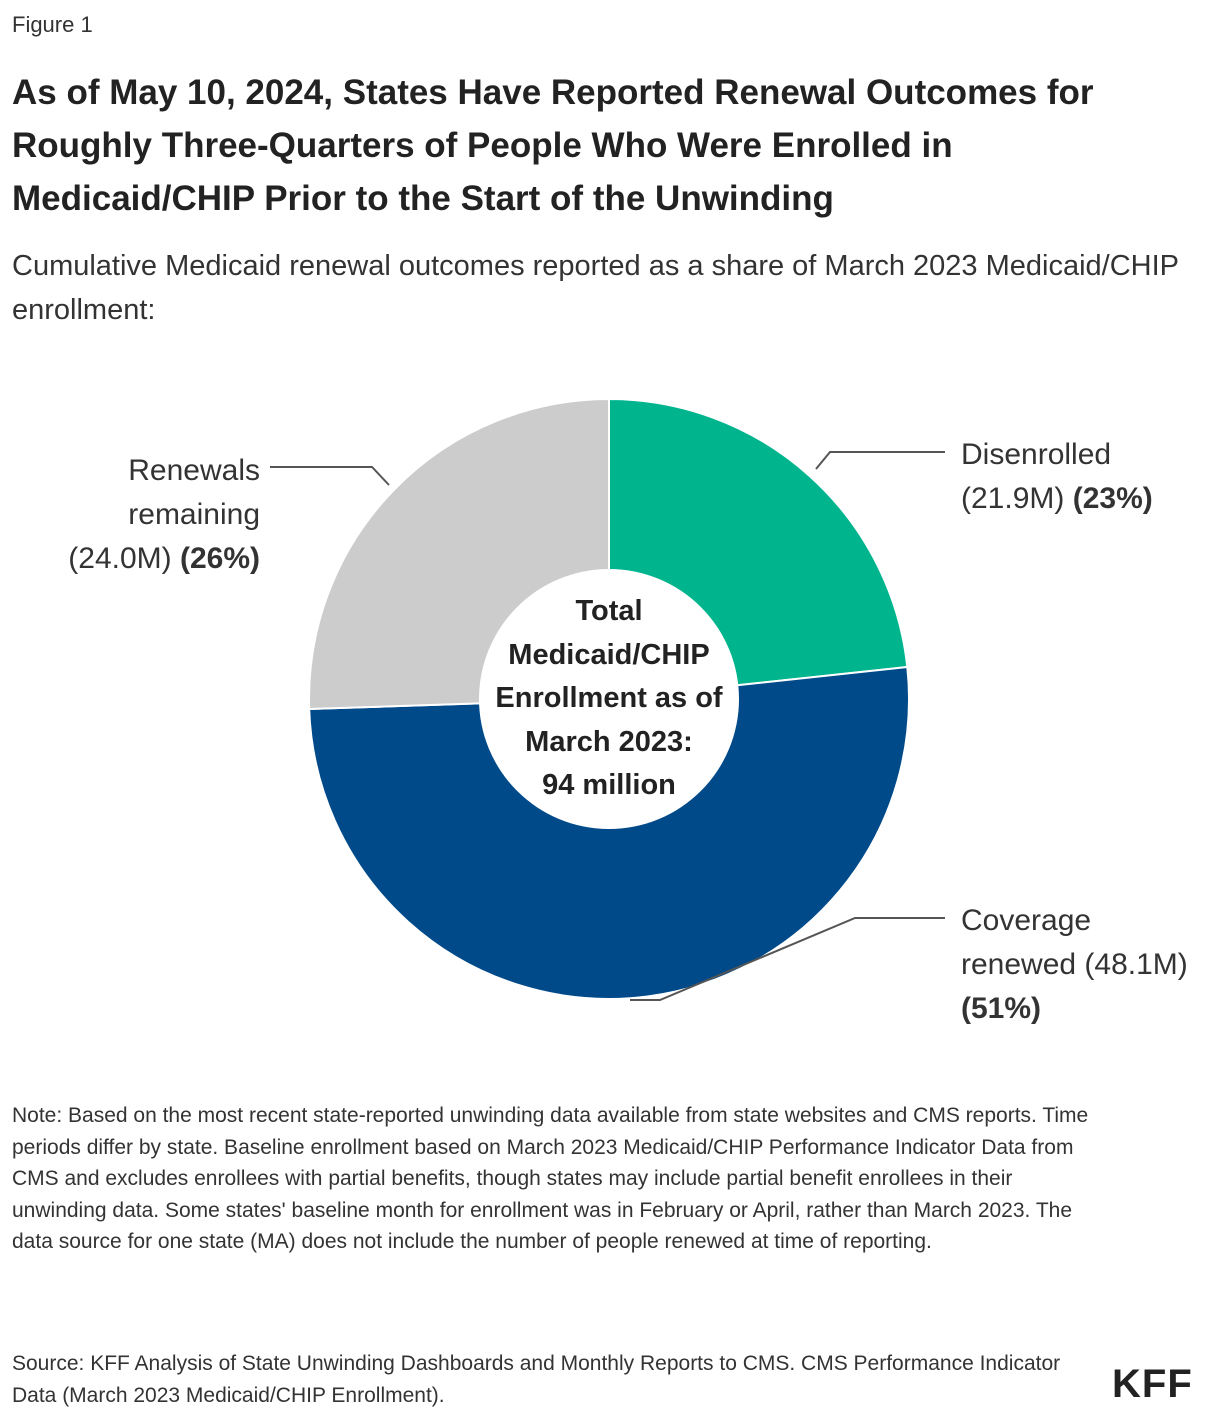 The height and width of the screenshot is (1422, 1220). I want to click on kff-logo: KFF, so click(1152, 1384).